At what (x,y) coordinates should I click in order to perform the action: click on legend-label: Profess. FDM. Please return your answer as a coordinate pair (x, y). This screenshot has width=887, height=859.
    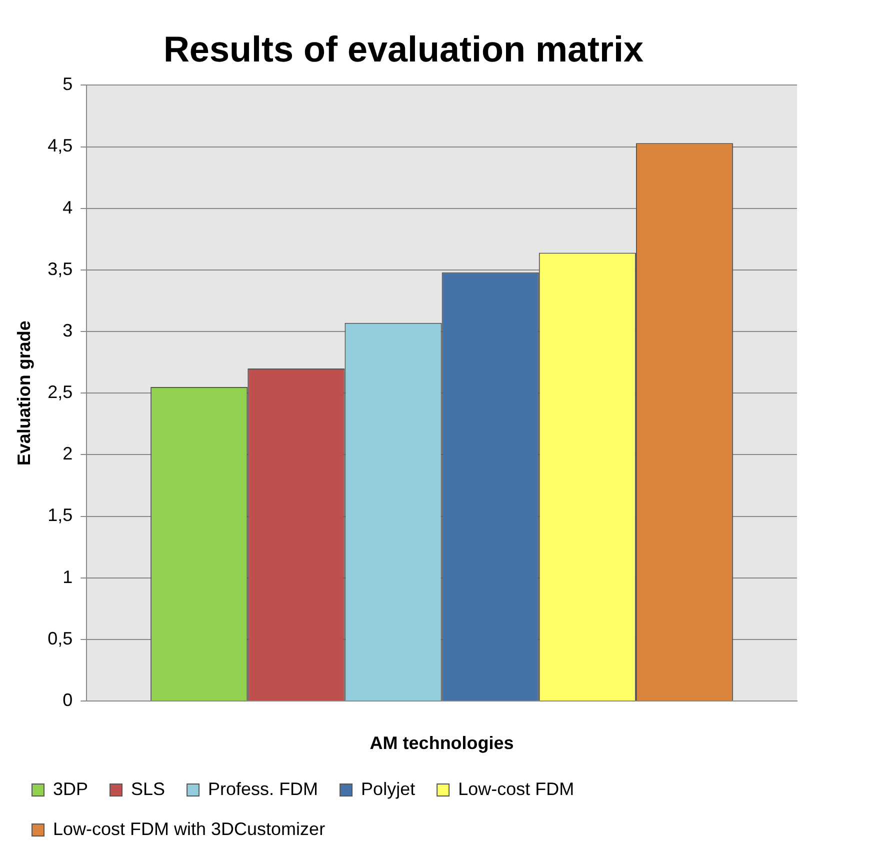
    Looking at the image, I should click on (263, 788).